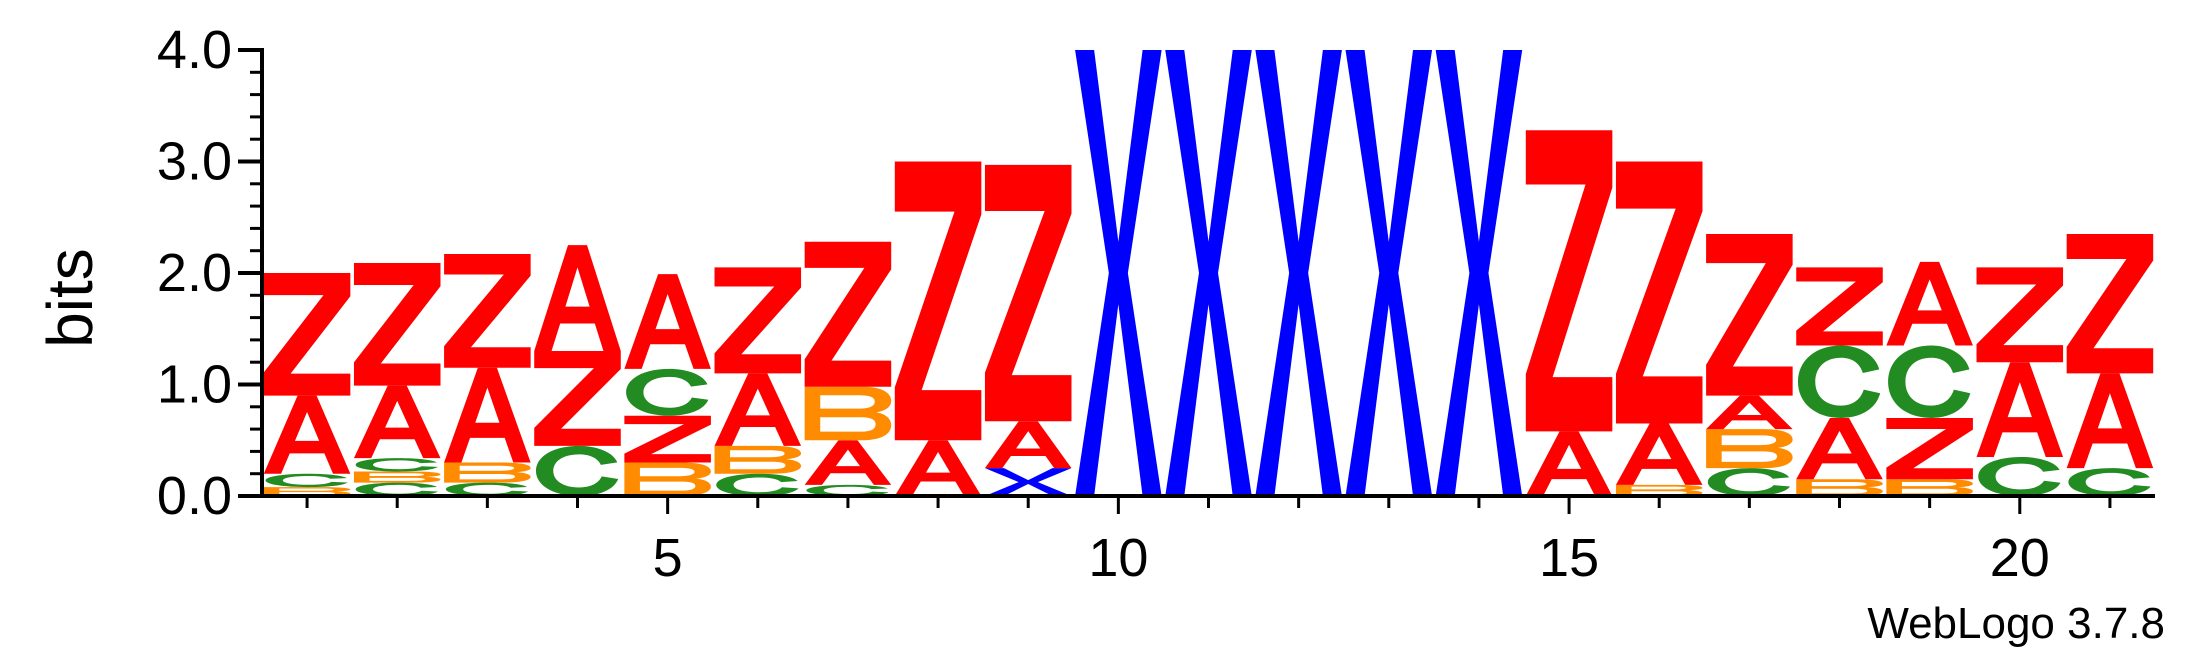 The width and height of the screenshot is (2200, 667). I want to click on x-tick-label: 15, so click(1569, 558).